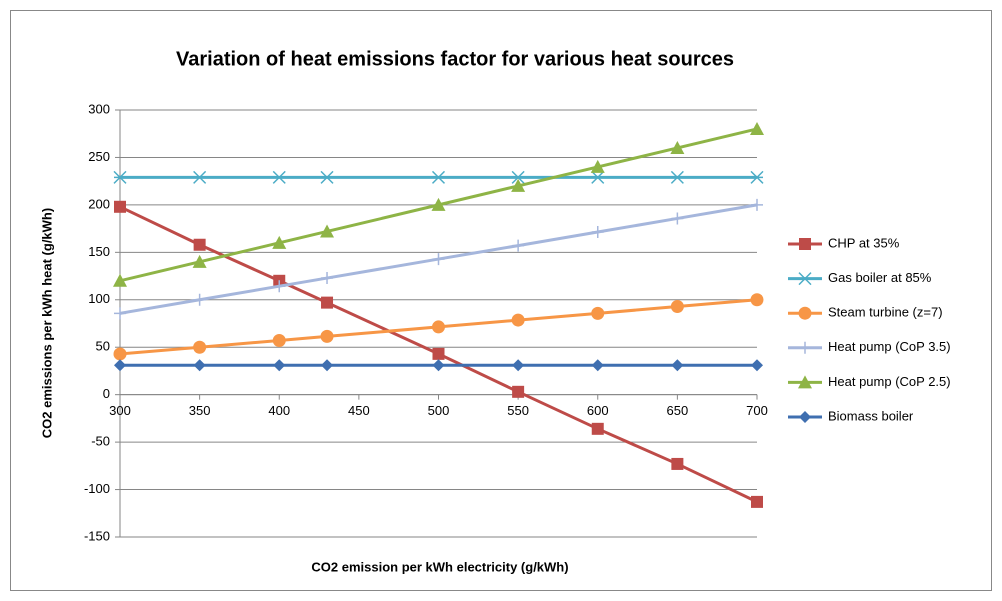 Image resolution: width=1002 pixels, height=601 pixels. I want to click on y-tick-label: 100, so click(99, 298).